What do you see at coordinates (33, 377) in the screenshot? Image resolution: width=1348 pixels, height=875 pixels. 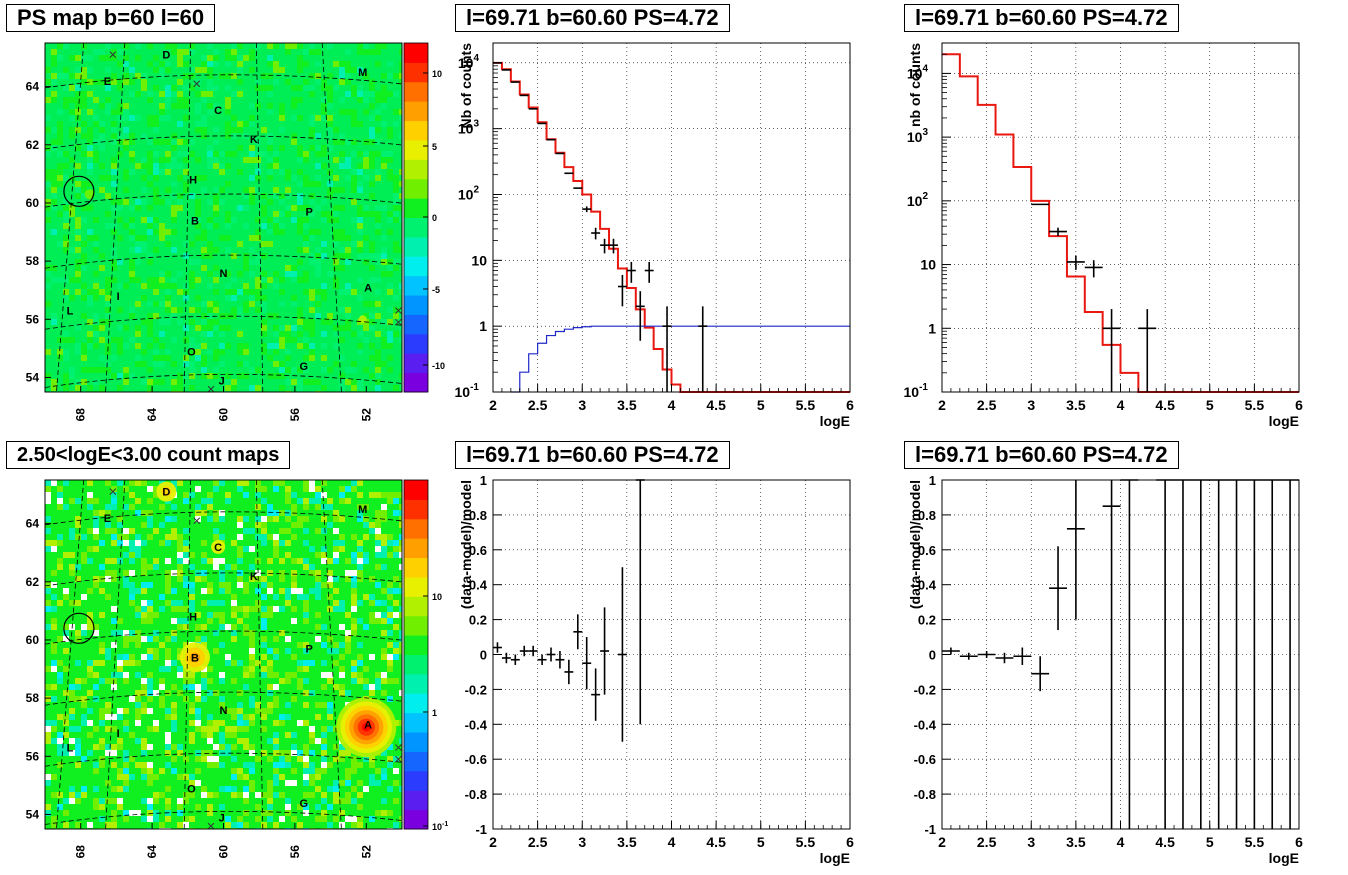 I see `y-tick-label: 54` at bounding box center [33, 377].